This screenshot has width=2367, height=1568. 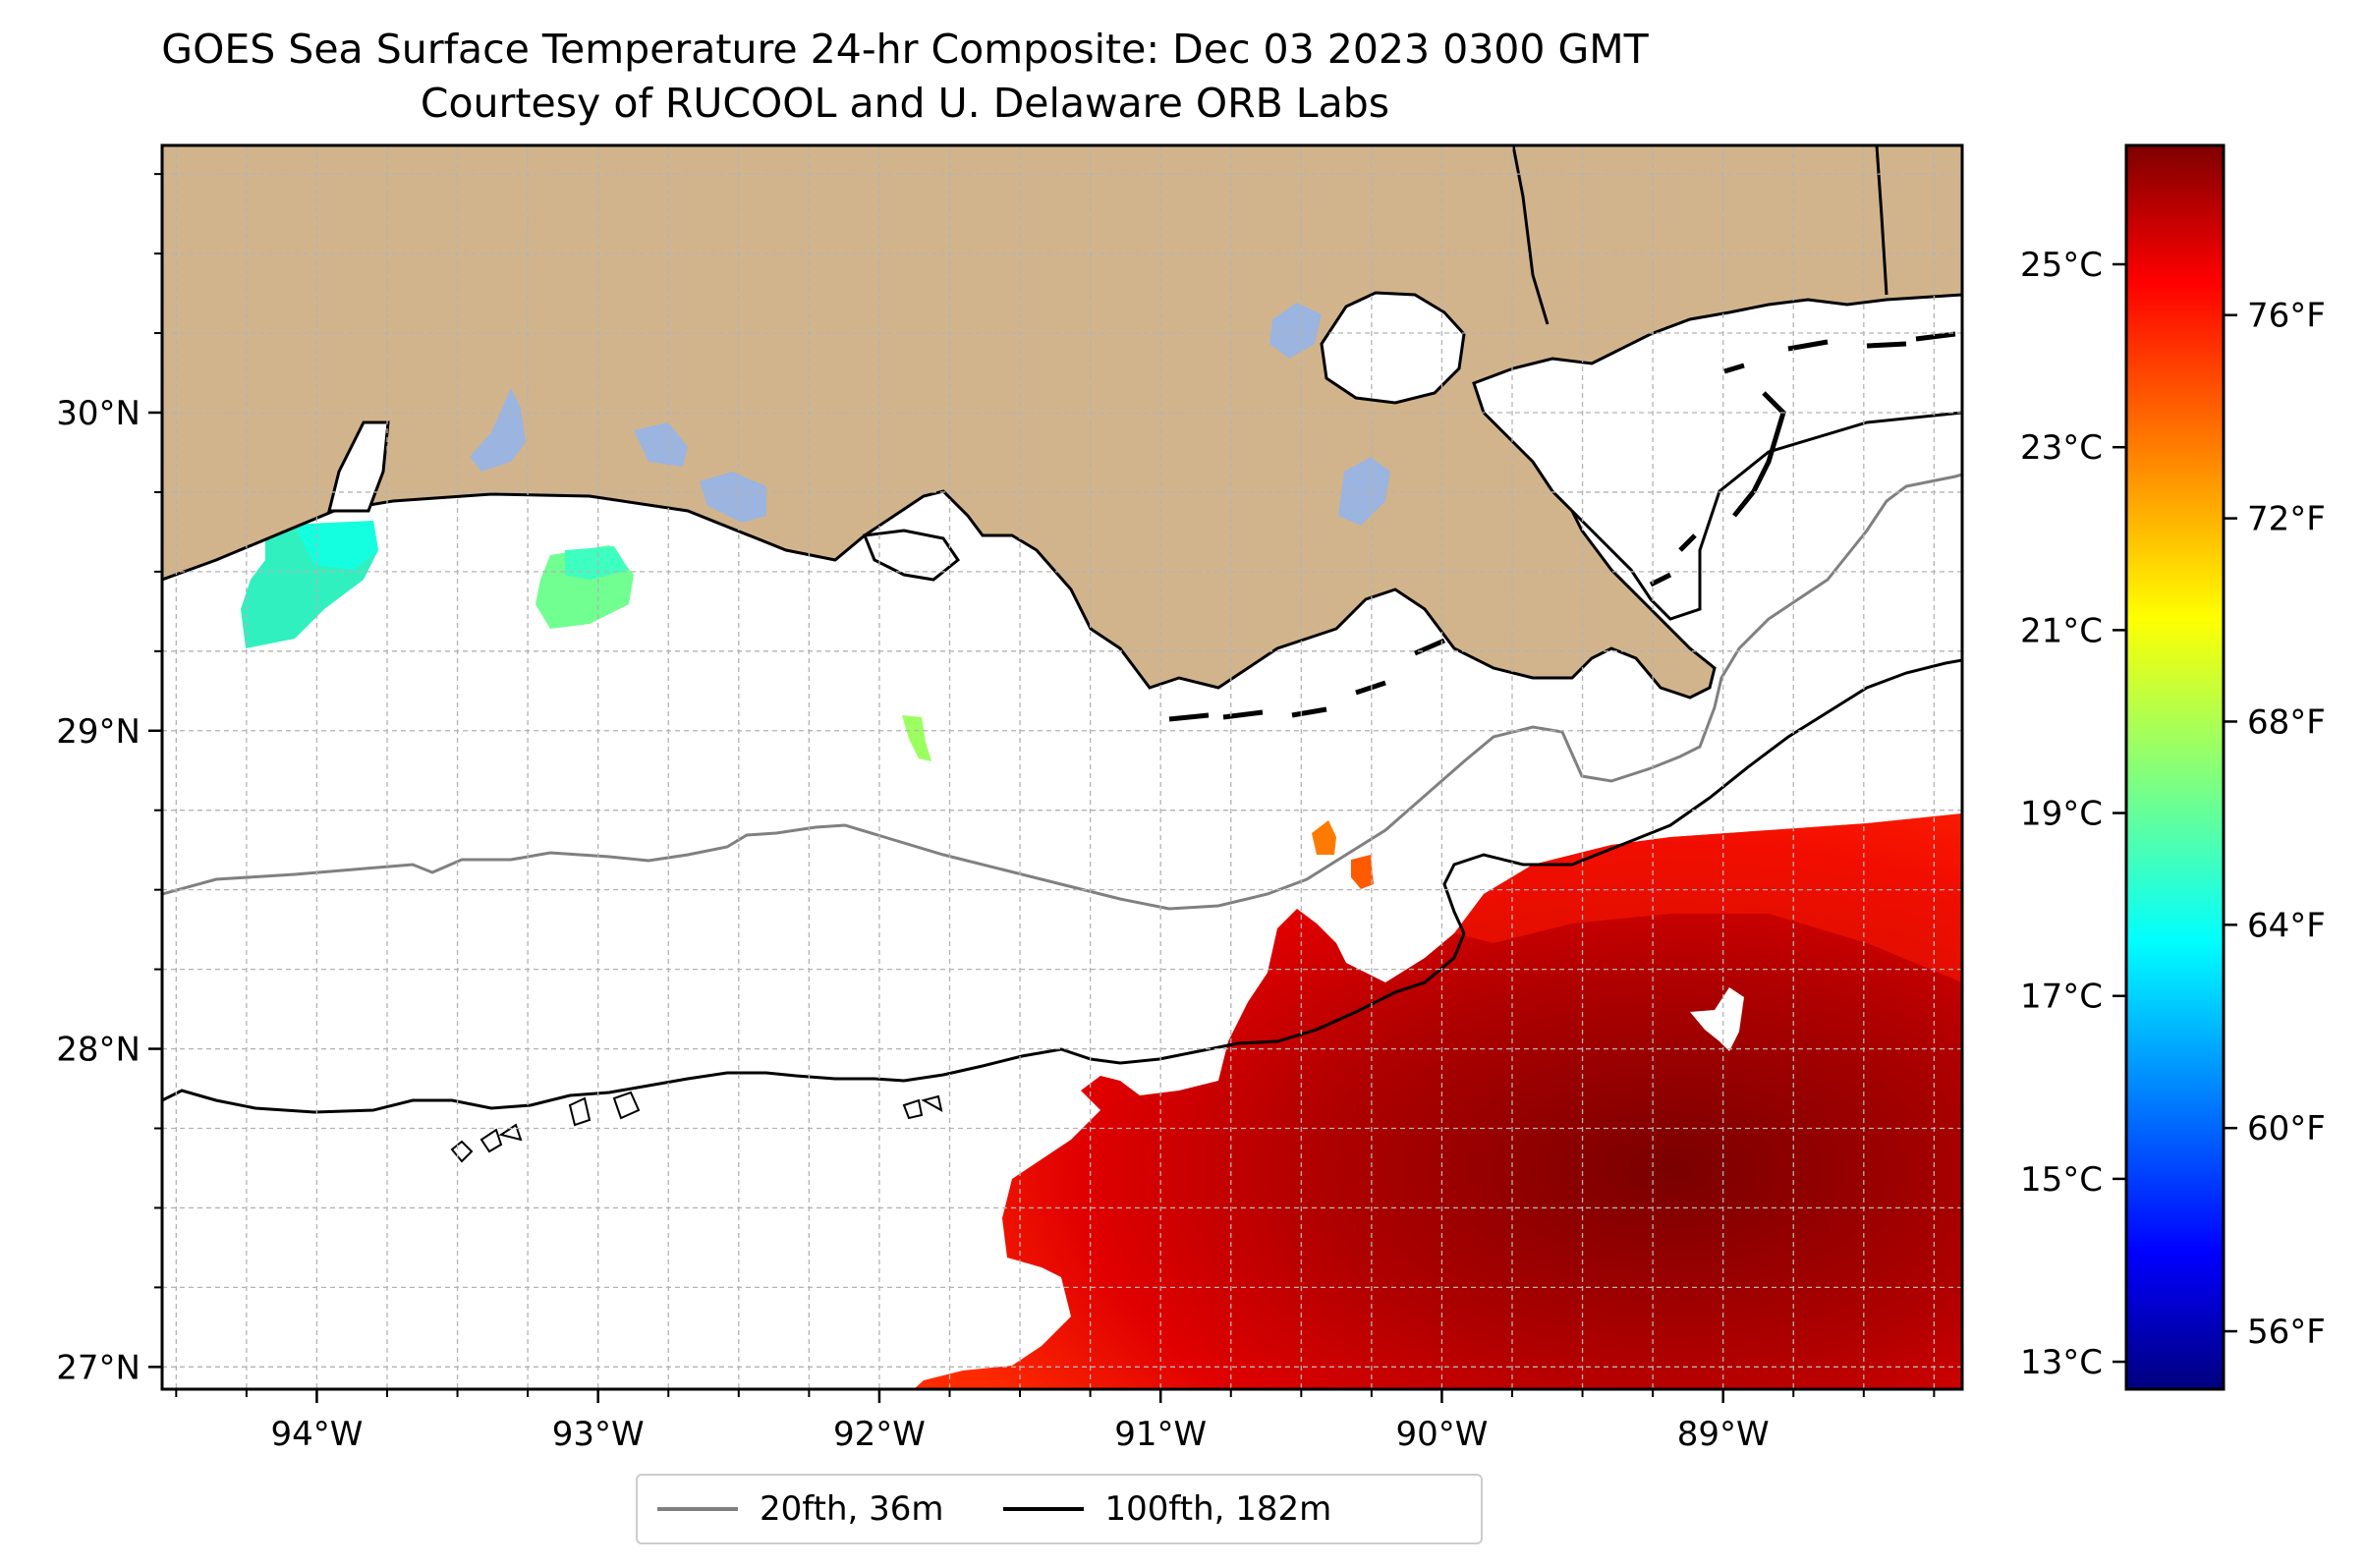 What do you see at coordinates (1717, 1019) in the screenshot?
I see `sst-nodata-hole` at bounding box center [1717, 1019].